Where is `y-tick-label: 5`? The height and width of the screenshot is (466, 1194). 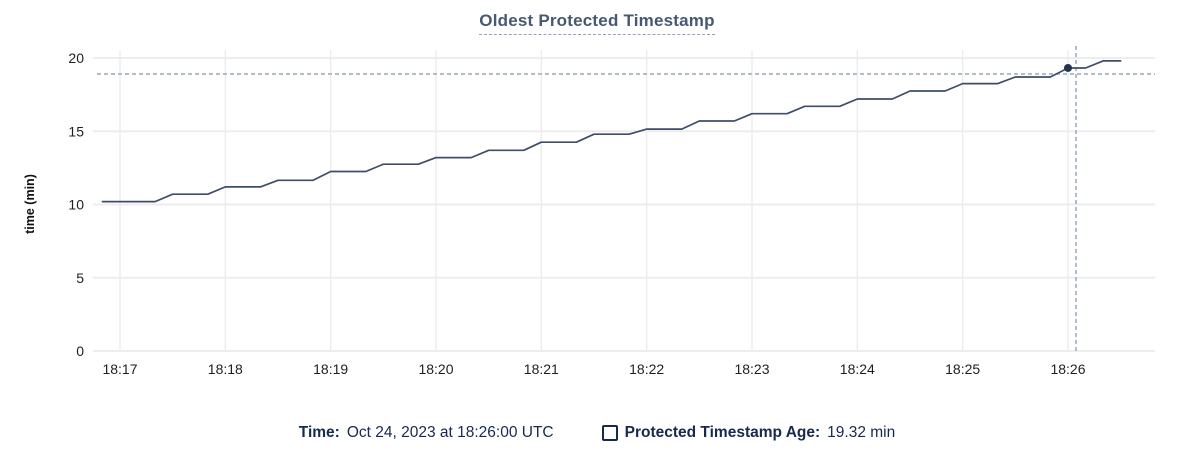
y-tick-label: 5 is located at coordinates (80, 278).